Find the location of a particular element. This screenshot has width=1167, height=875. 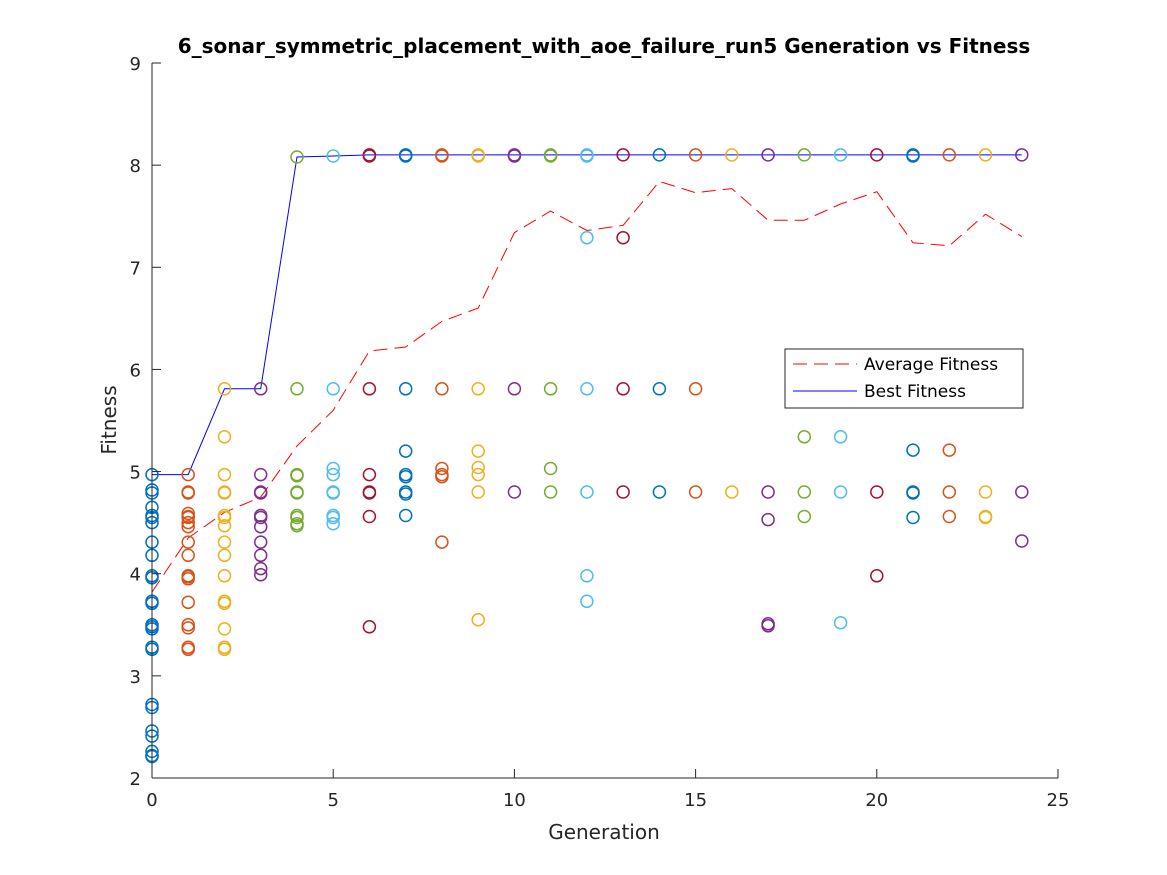

x-tick-label: 10 is located at coordinates (514, 800).